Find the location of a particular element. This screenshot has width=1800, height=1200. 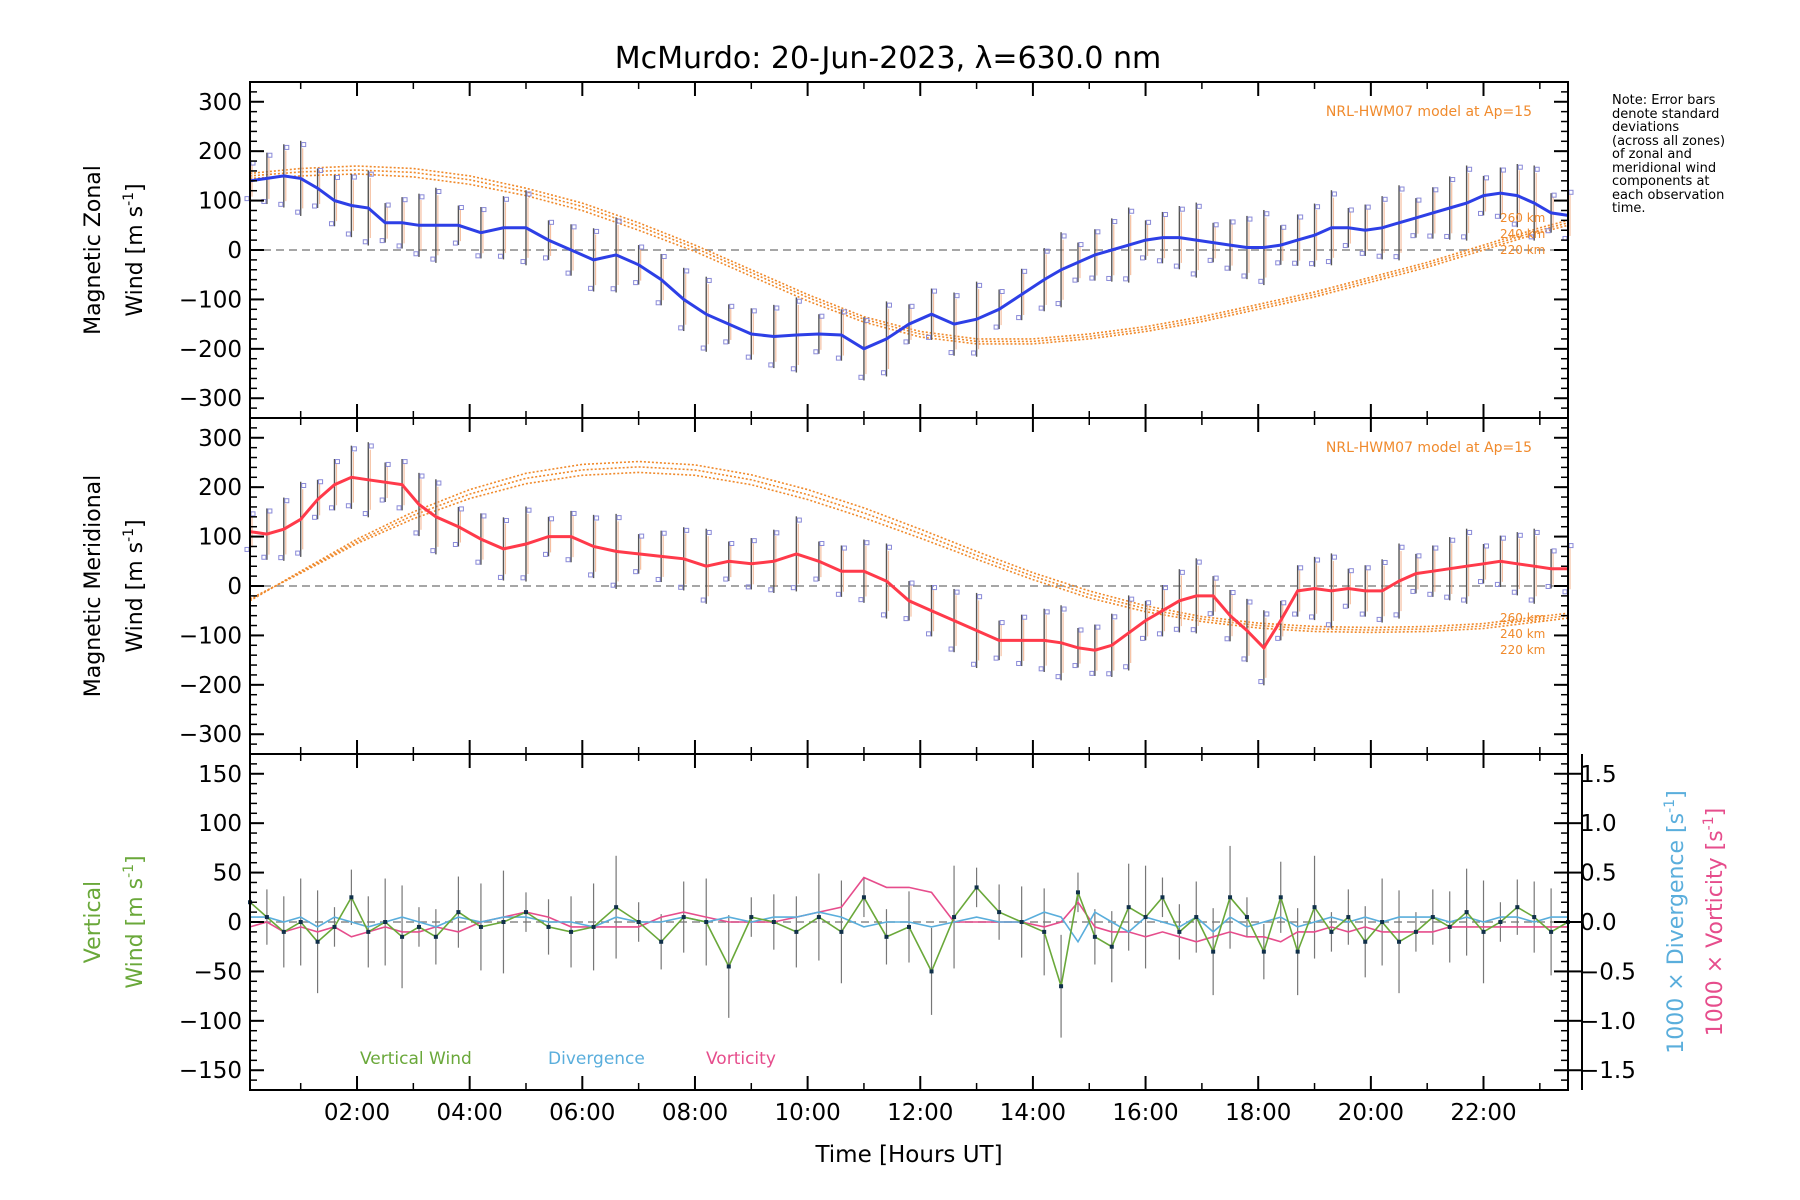

y-tick-label: −100 is located at coordinates (210, 636).